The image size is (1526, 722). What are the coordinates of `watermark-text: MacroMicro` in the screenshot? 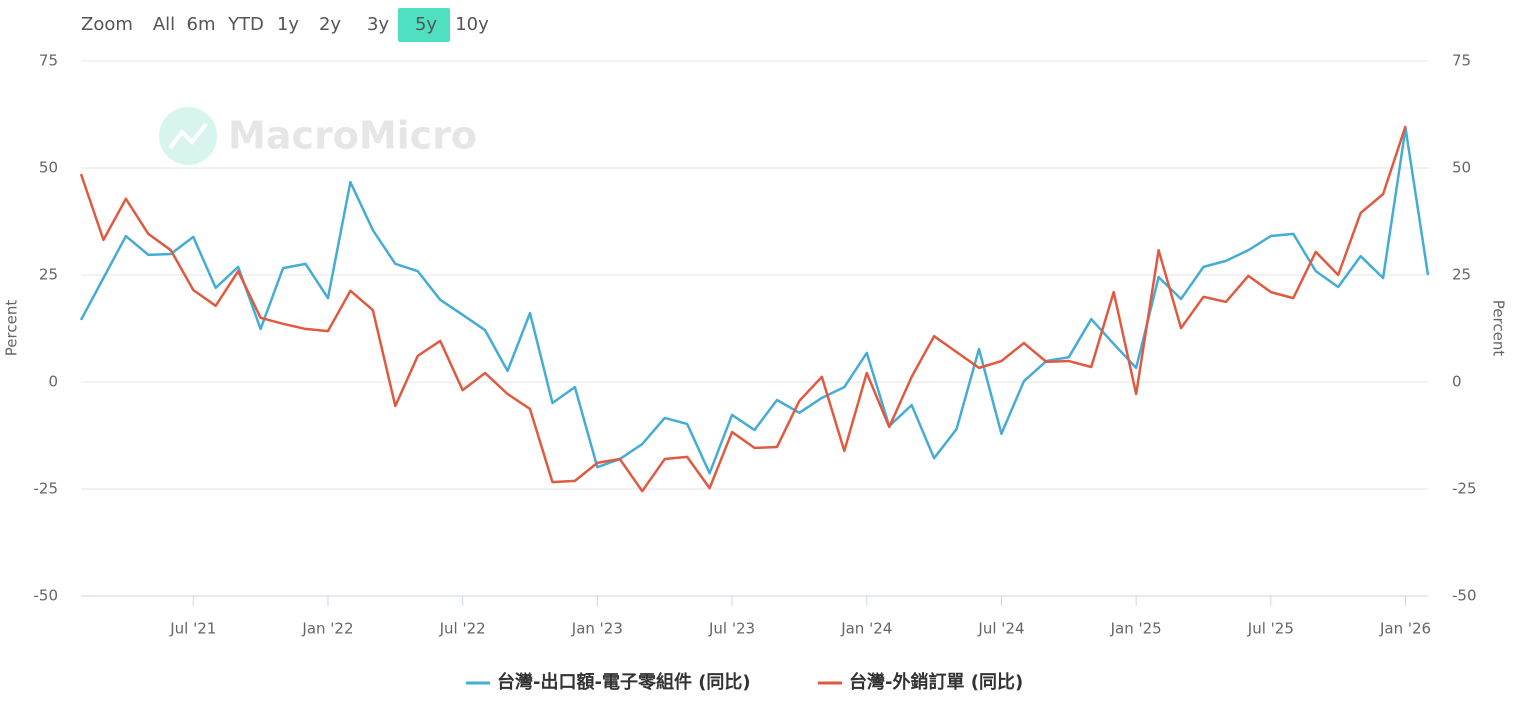 It's located at (352, 136).